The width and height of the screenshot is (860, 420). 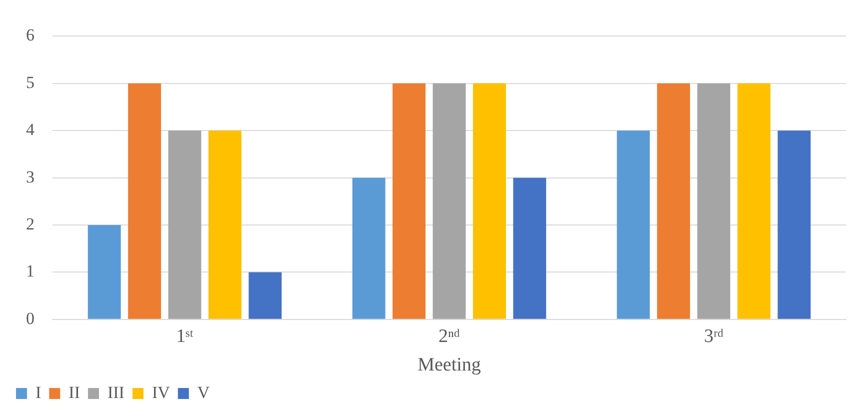 I want to click on y-tick-label: 4, so click(x=30, y=130).